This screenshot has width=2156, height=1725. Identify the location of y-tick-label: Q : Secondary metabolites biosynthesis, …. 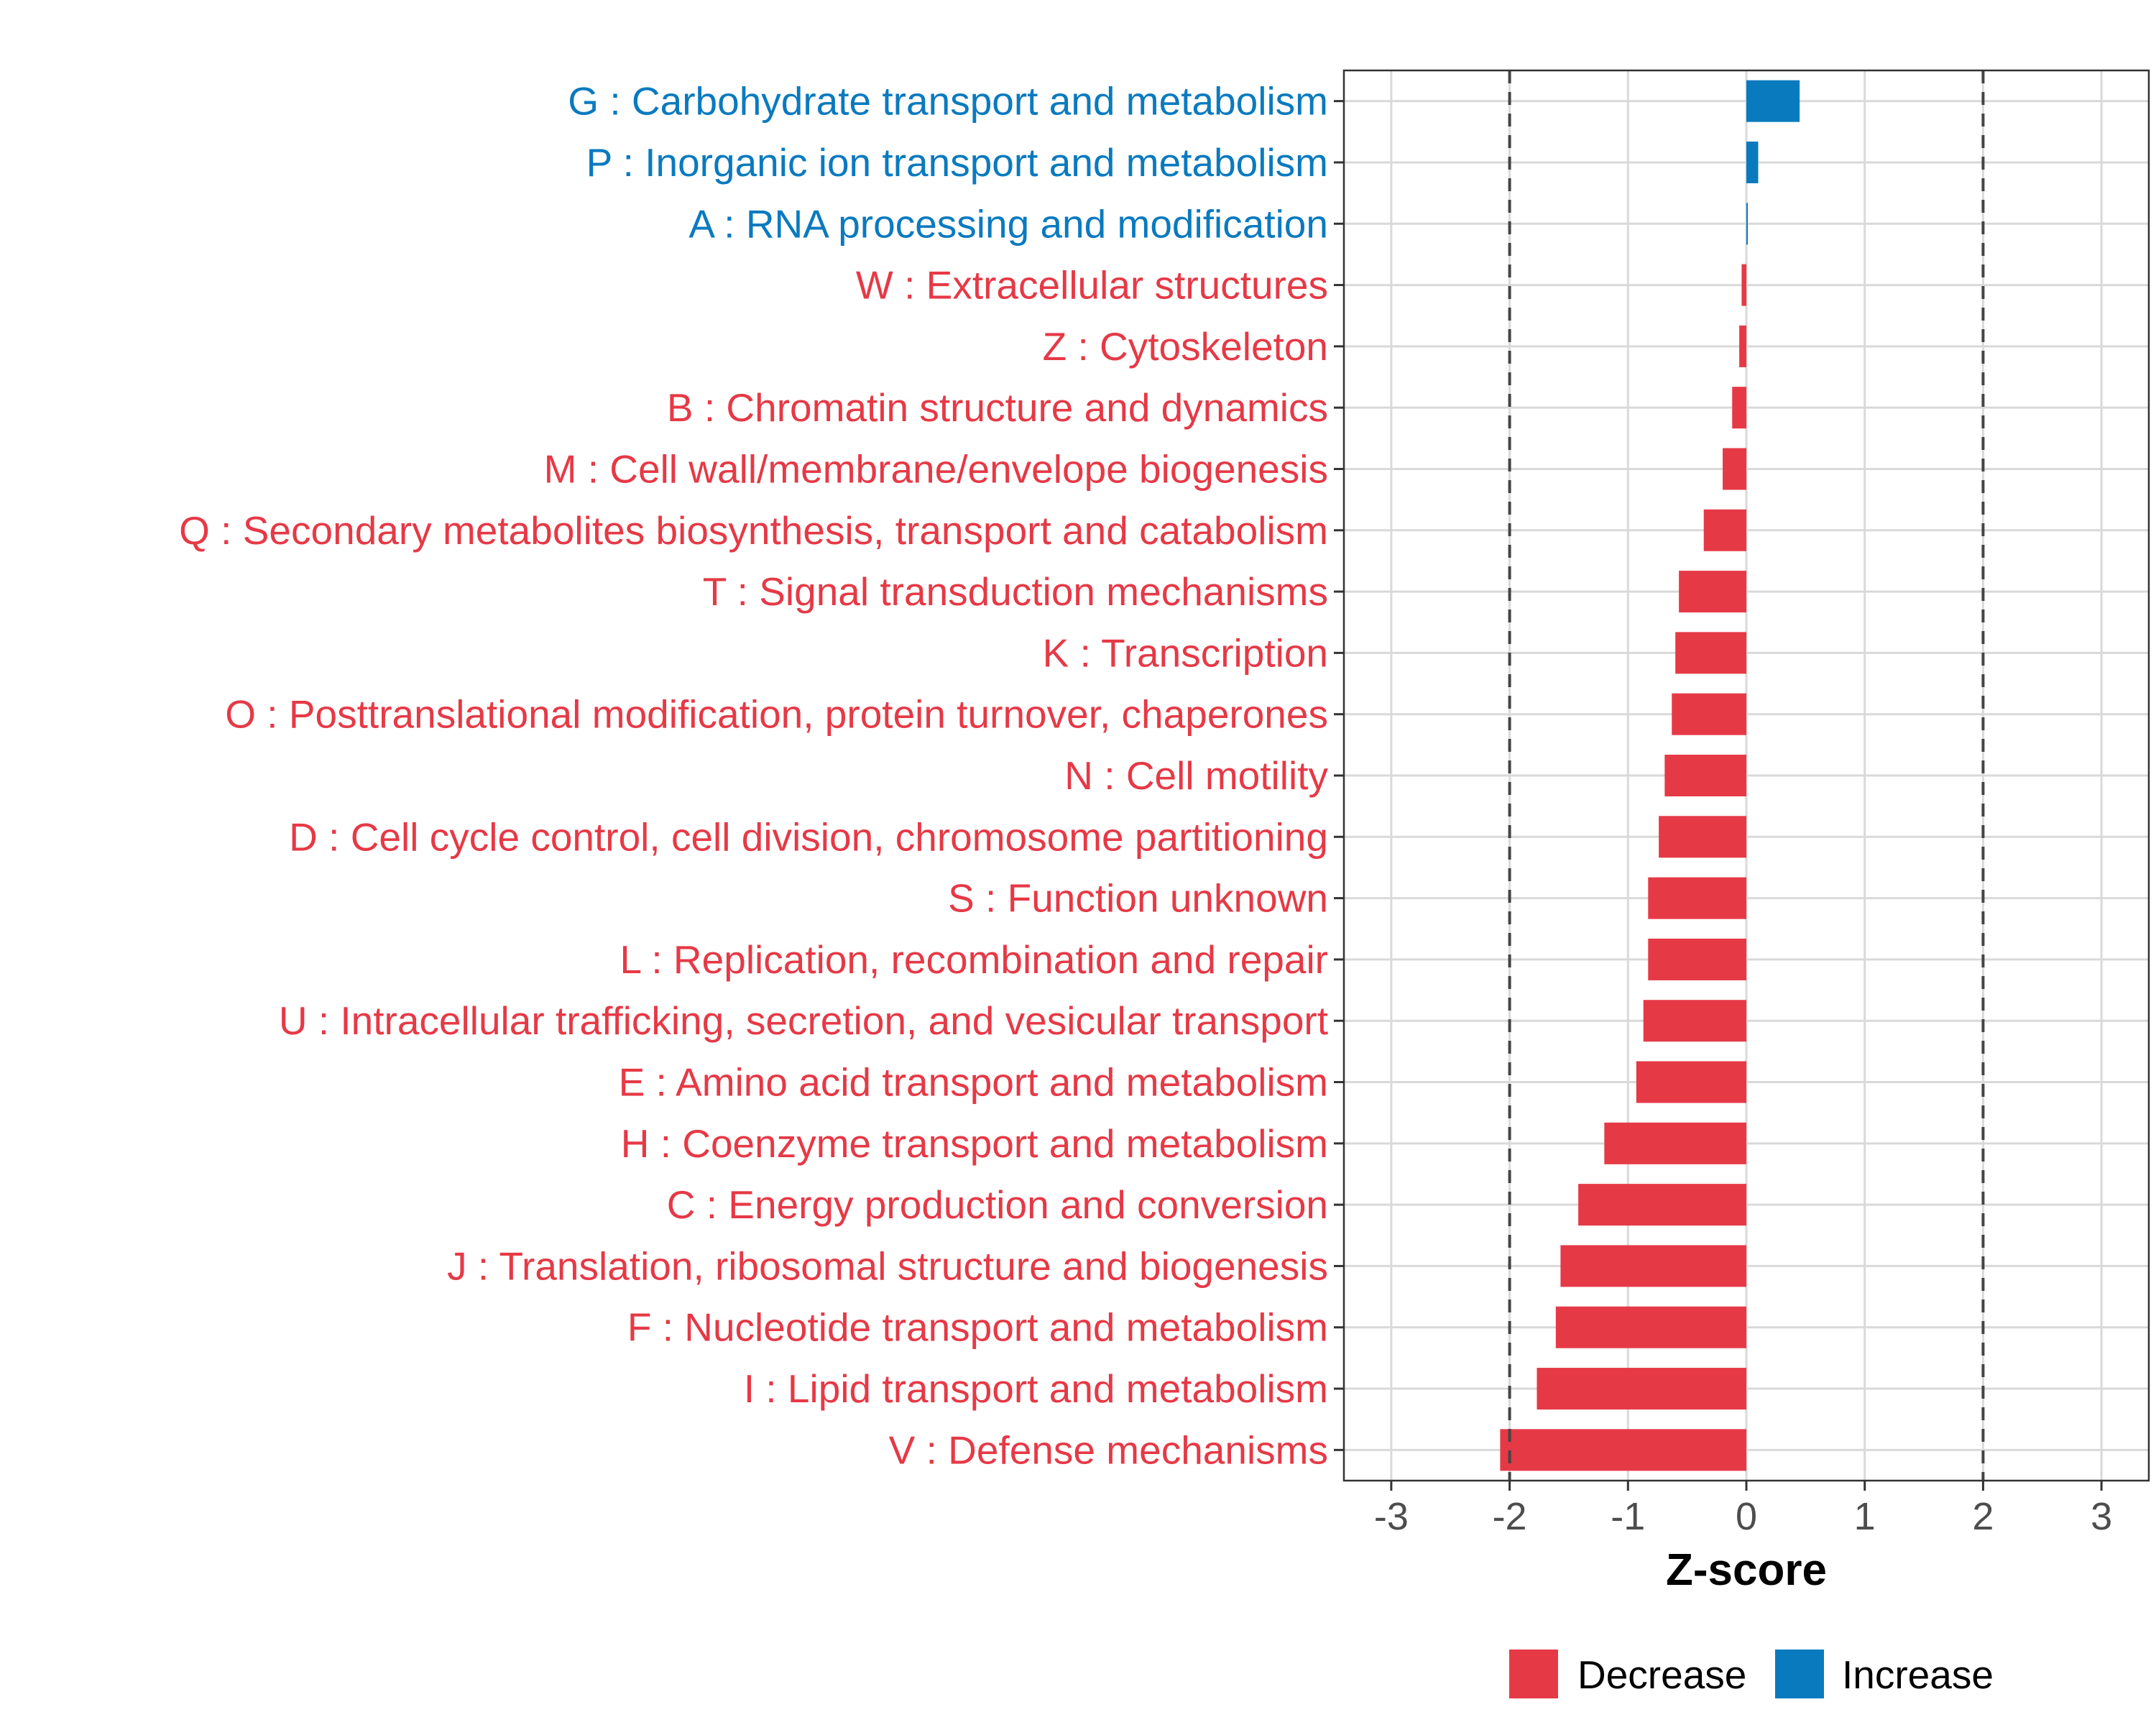
(754, 530).